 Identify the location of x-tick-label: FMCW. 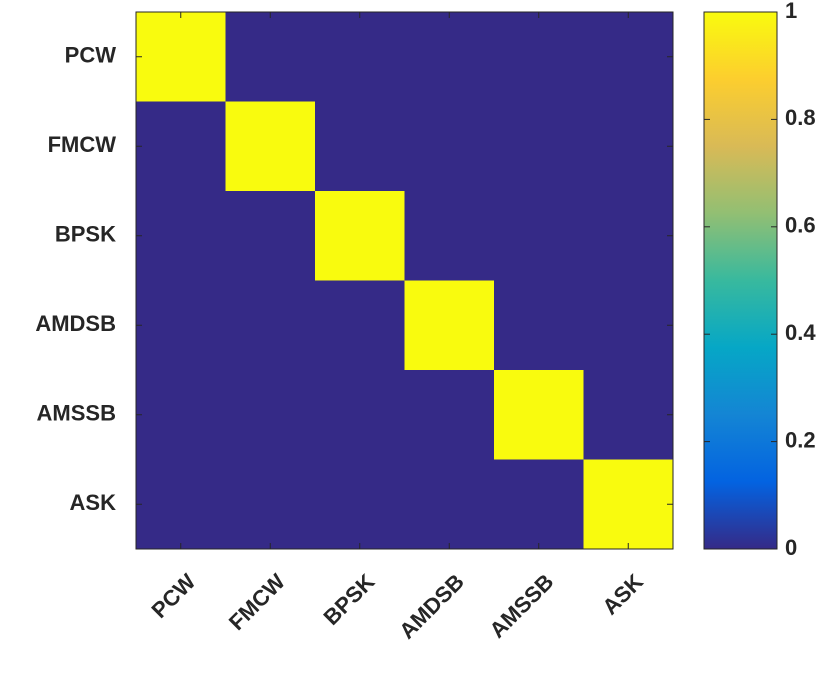
(257, 602).